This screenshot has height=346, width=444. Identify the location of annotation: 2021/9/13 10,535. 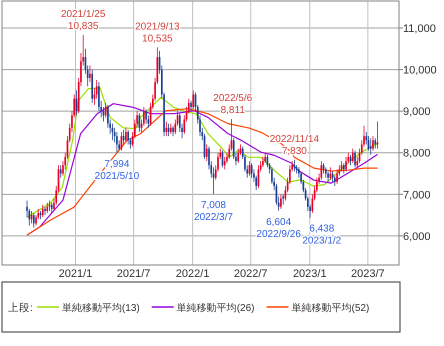
(157, 32).